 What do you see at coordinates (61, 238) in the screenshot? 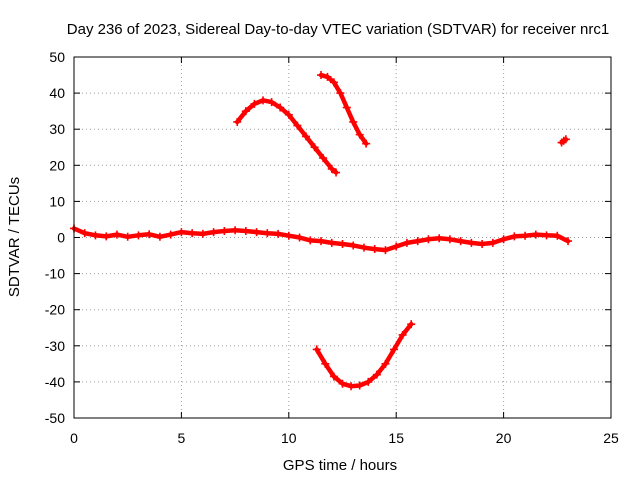
I see `y-tick-label: 0` at bounding box center [61, 238].